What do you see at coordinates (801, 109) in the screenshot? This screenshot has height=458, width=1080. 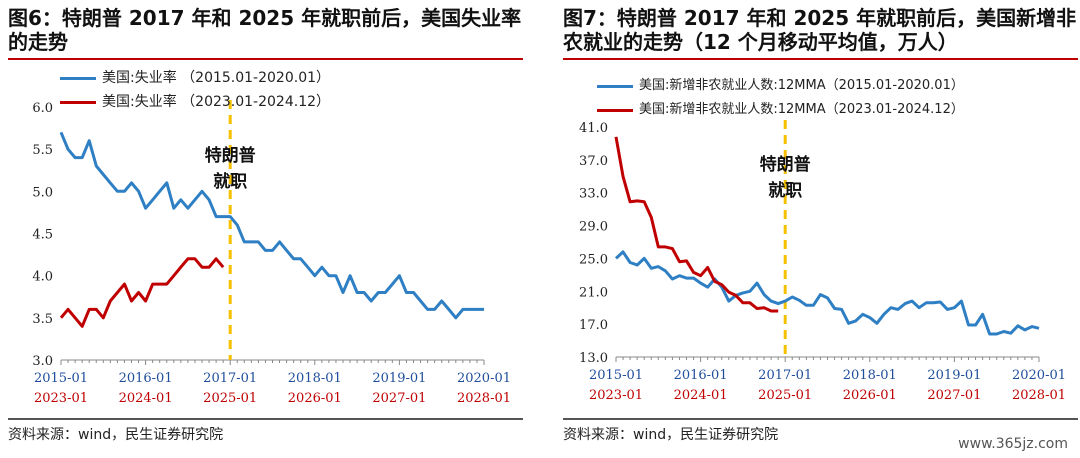 I see `legend-label: 美国:新增非农就业人数:12MMA（2023.01-2024.12）` at bounding box center [801, 109].